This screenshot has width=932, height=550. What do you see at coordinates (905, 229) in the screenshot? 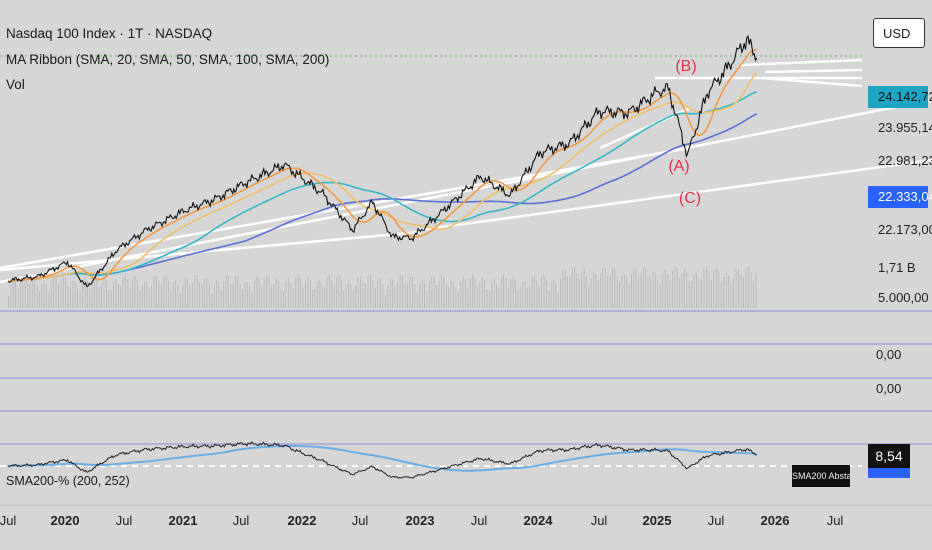
I see `price-tag-3: 22.173,00` at bounding box center [905, 229].